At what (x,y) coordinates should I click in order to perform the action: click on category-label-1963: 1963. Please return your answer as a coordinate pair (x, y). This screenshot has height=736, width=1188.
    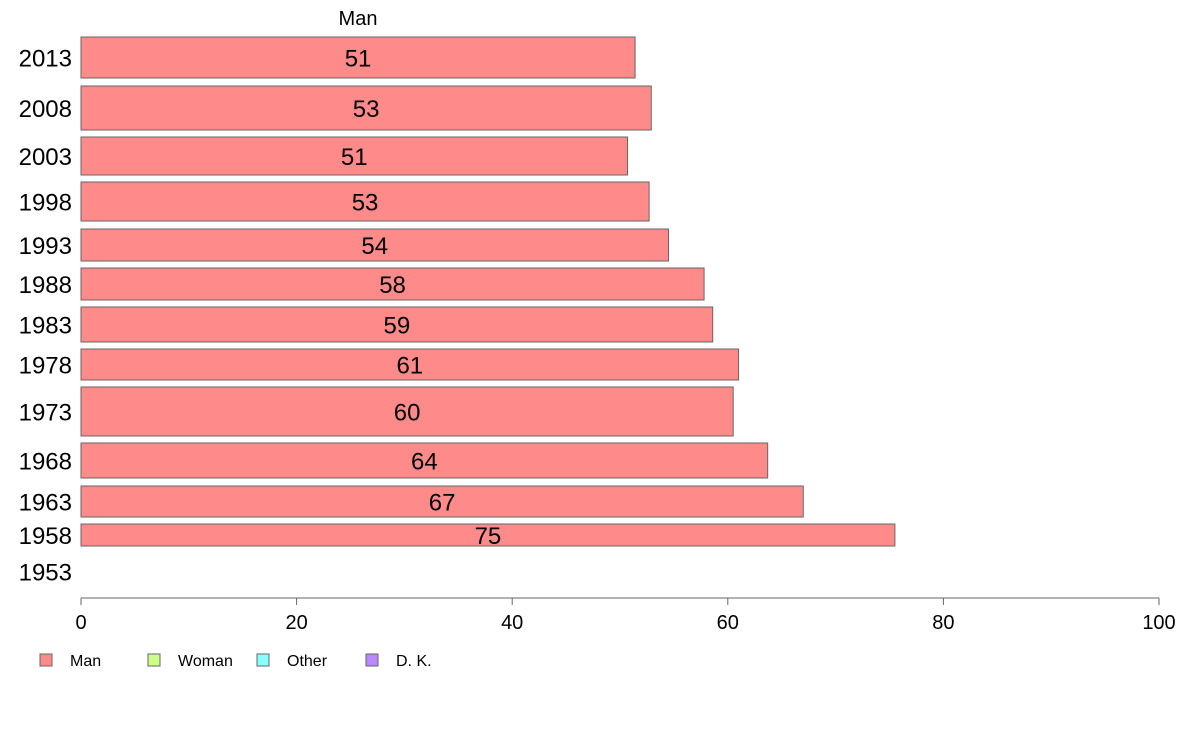
    Looking at the image, I should click on (45, 503).